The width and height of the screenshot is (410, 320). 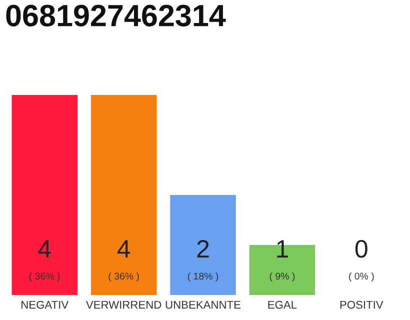 I want to click on x-tick-label: UNBEKANNTE, so click(x=203, y=304).